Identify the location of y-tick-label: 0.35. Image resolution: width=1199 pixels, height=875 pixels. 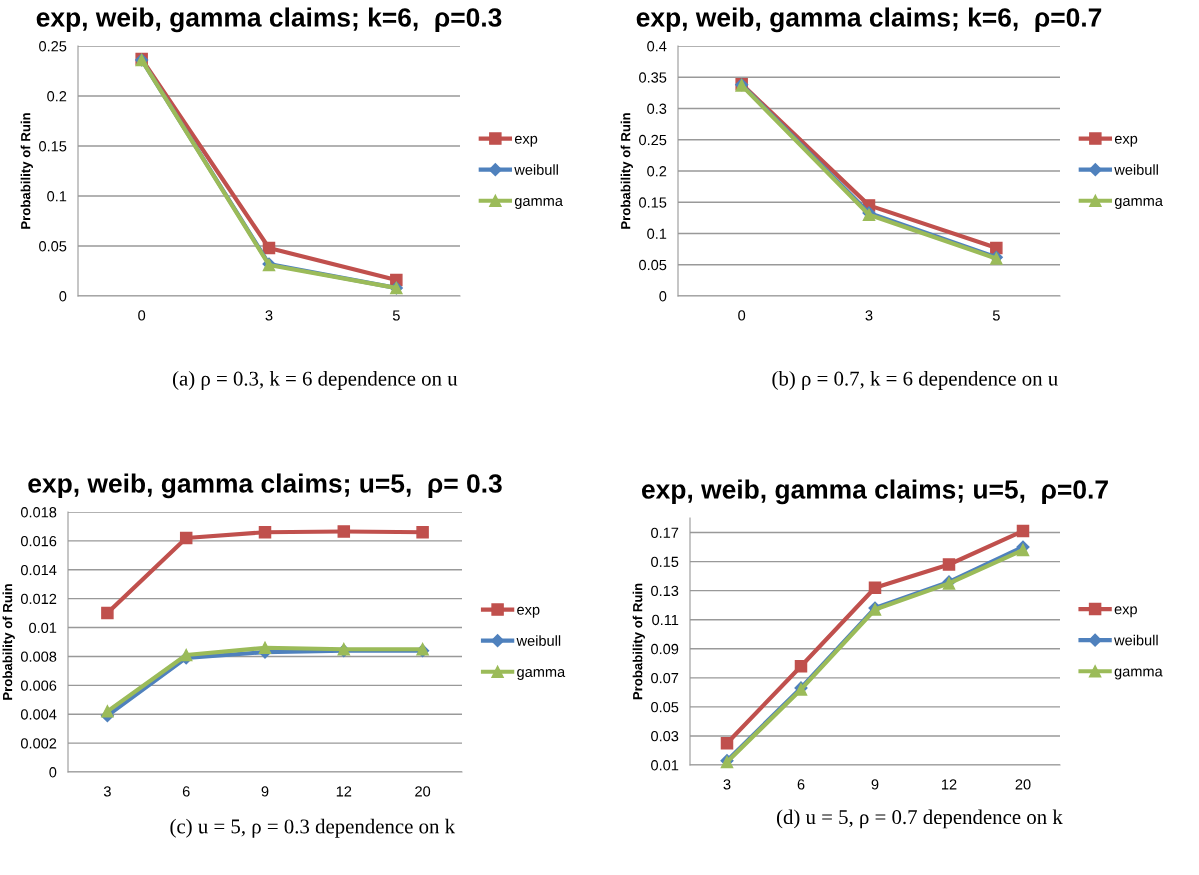
(653, 77).